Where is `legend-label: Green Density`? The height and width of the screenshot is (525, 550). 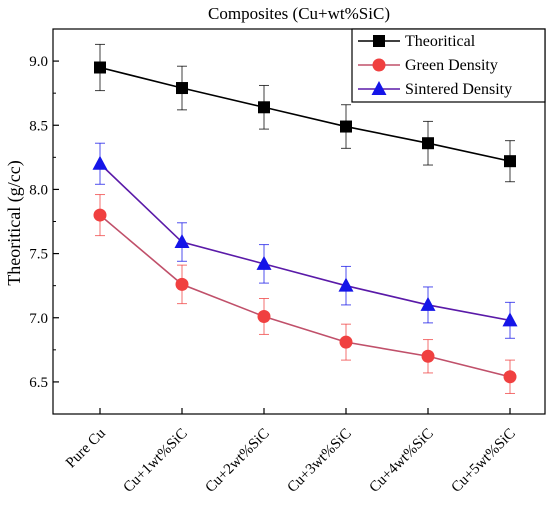 legend-label: Green Density is located at coordinates (451, 65).